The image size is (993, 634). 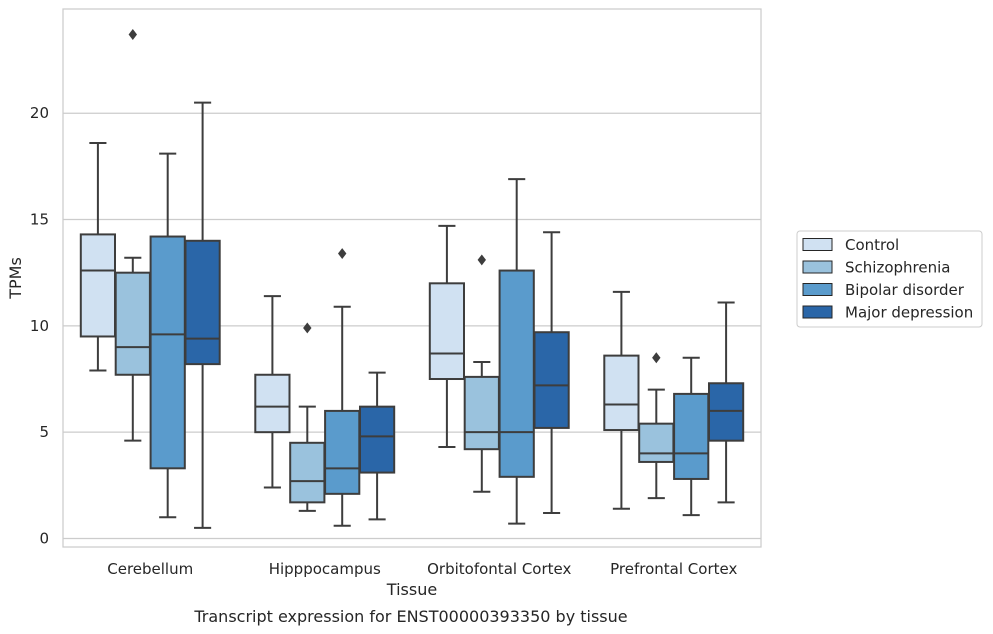 I want to click on x-tick-label: Hipppocampus, so click(x=325, y=569).